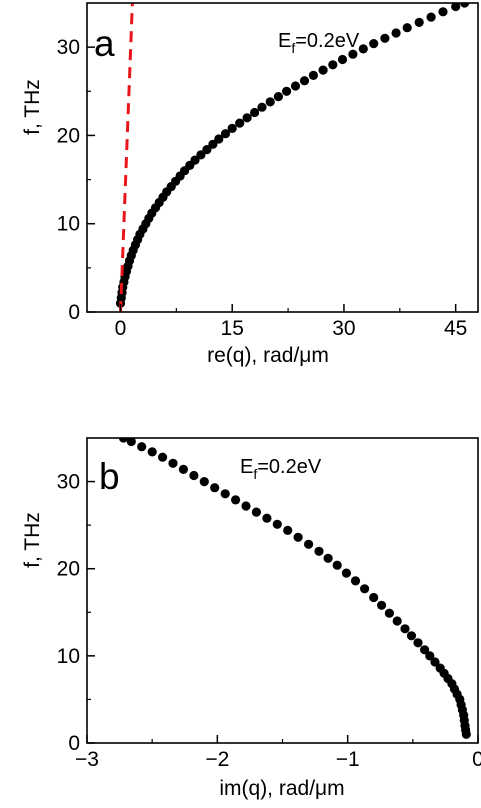  Describe the element at coordinates (343, 328) in the screenshot. I see `panel-a-x-tick-label: 30` at that location.